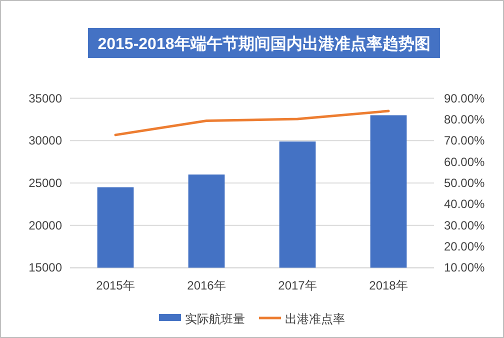 This screenshot has height=338, width=504. What do you see at coordinates (206, 285) in the screenshot?
I see `x-tick-label: 2016年` at bounding box center [206, 285].